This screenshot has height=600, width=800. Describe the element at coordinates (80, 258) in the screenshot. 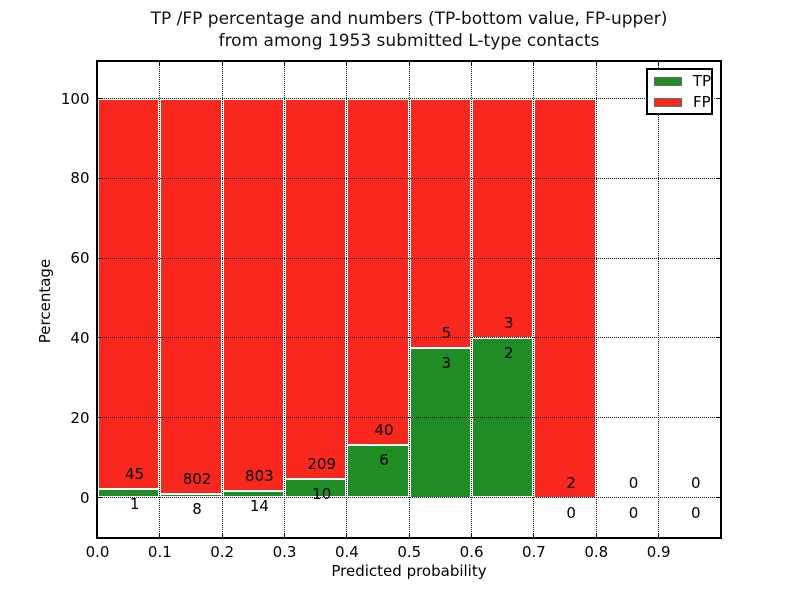

I see `y-tick-label: 60` at that location.